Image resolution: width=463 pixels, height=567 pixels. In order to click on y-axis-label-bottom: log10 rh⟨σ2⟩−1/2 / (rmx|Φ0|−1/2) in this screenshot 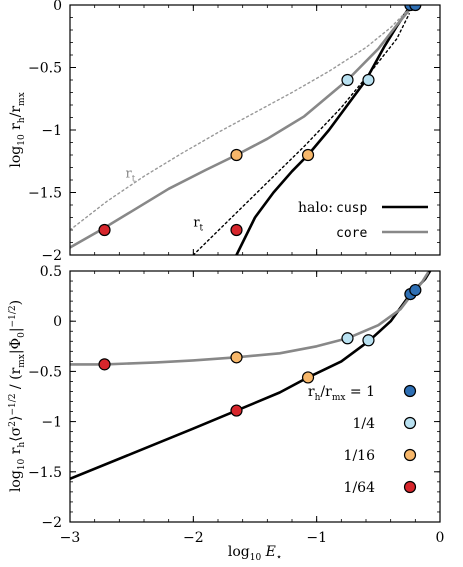, I will do `click(17, 396)`.